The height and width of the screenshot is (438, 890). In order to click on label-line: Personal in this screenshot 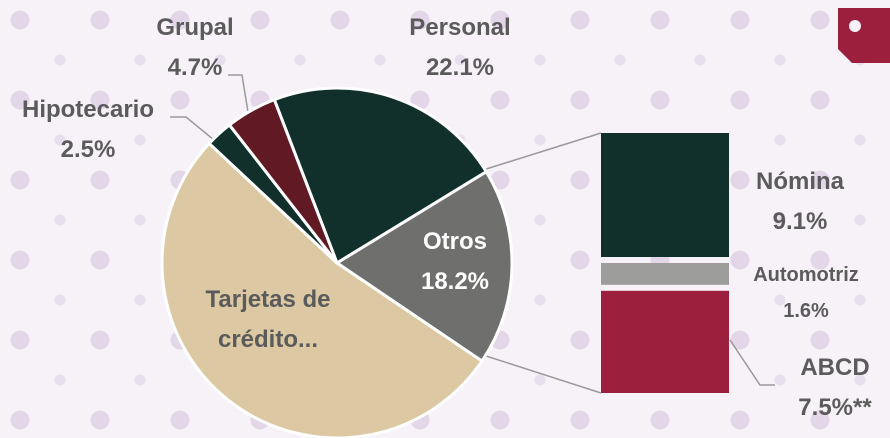, I will do `click(460, 27)`.